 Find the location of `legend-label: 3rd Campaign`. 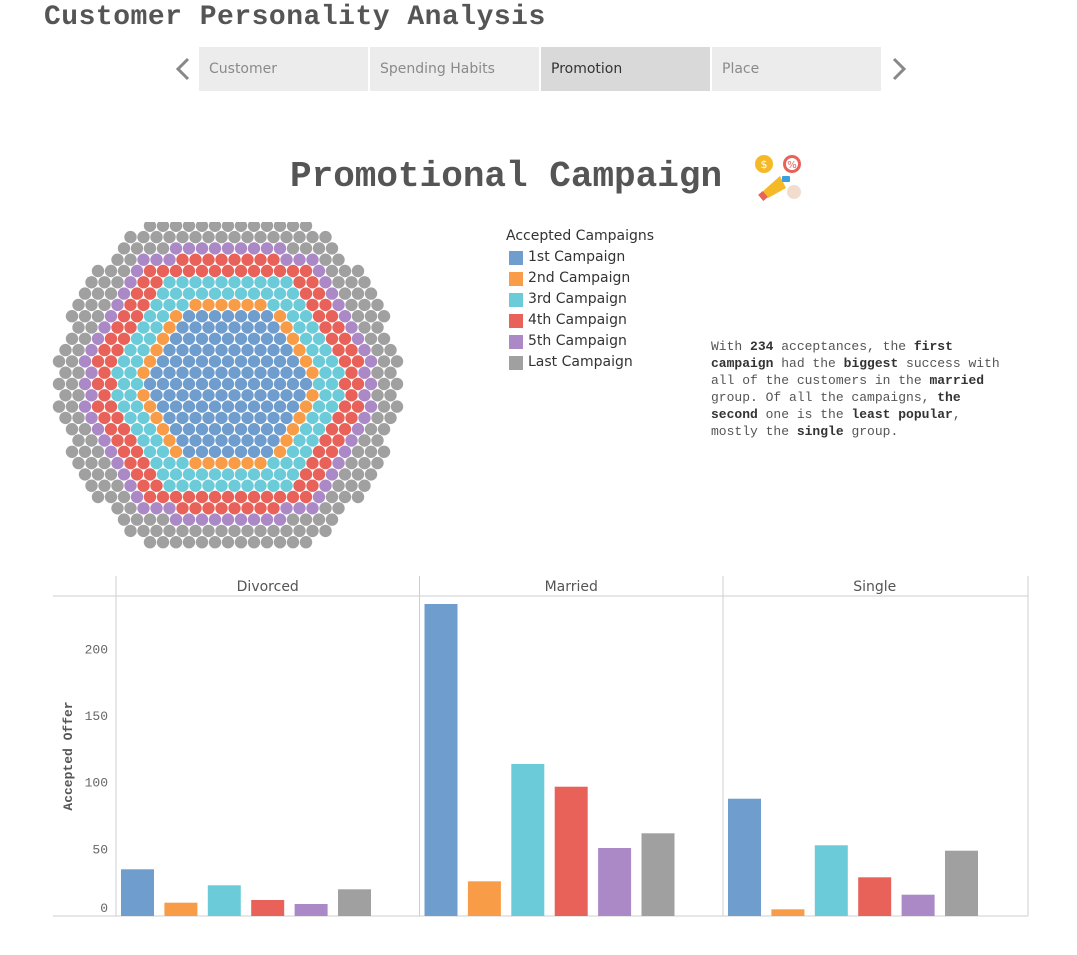

legend-label: 3rd Campaign is located at coordinates (577, 299).